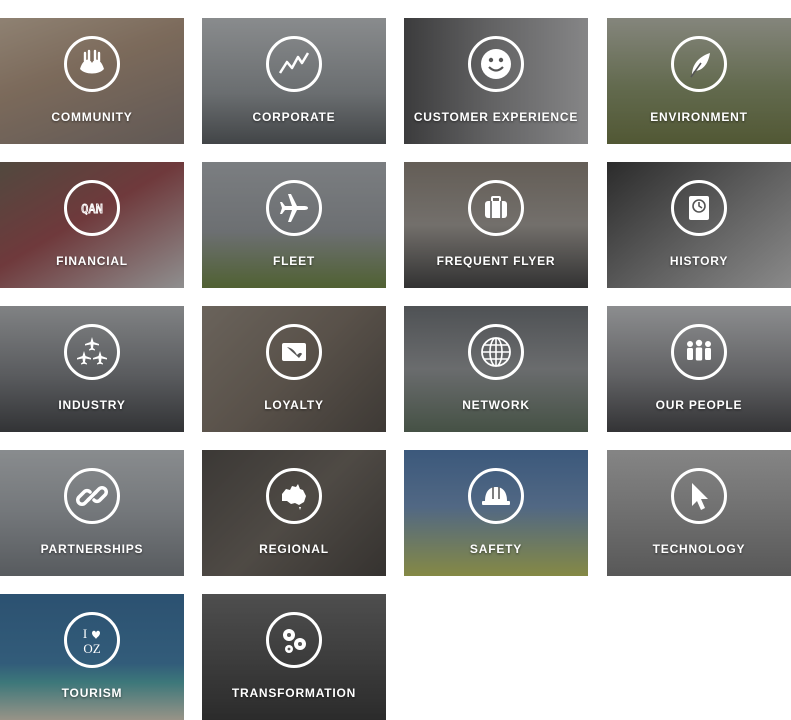  What do you see at coordinates (294, 496) in the screenshot?
I see `australia-map-icon` at bounding box center [294, 496].